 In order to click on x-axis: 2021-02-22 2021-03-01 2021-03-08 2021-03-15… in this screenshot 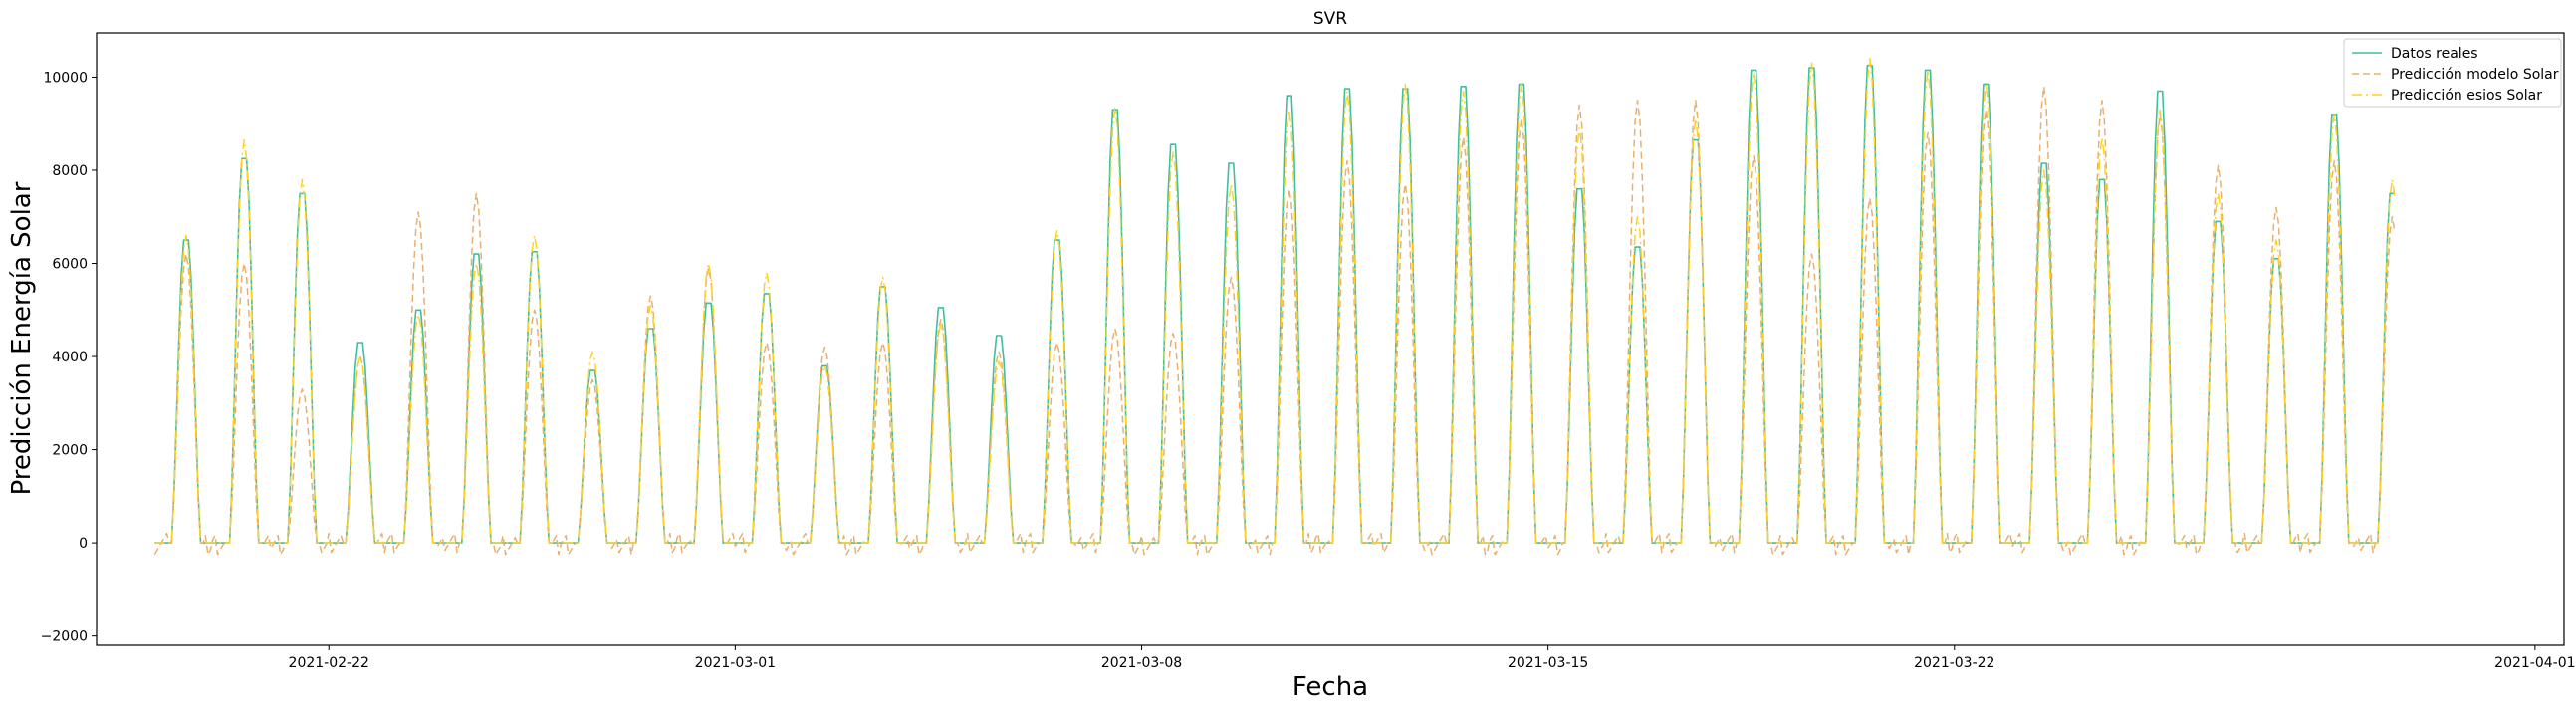, I will do `click(1432, 658)`.